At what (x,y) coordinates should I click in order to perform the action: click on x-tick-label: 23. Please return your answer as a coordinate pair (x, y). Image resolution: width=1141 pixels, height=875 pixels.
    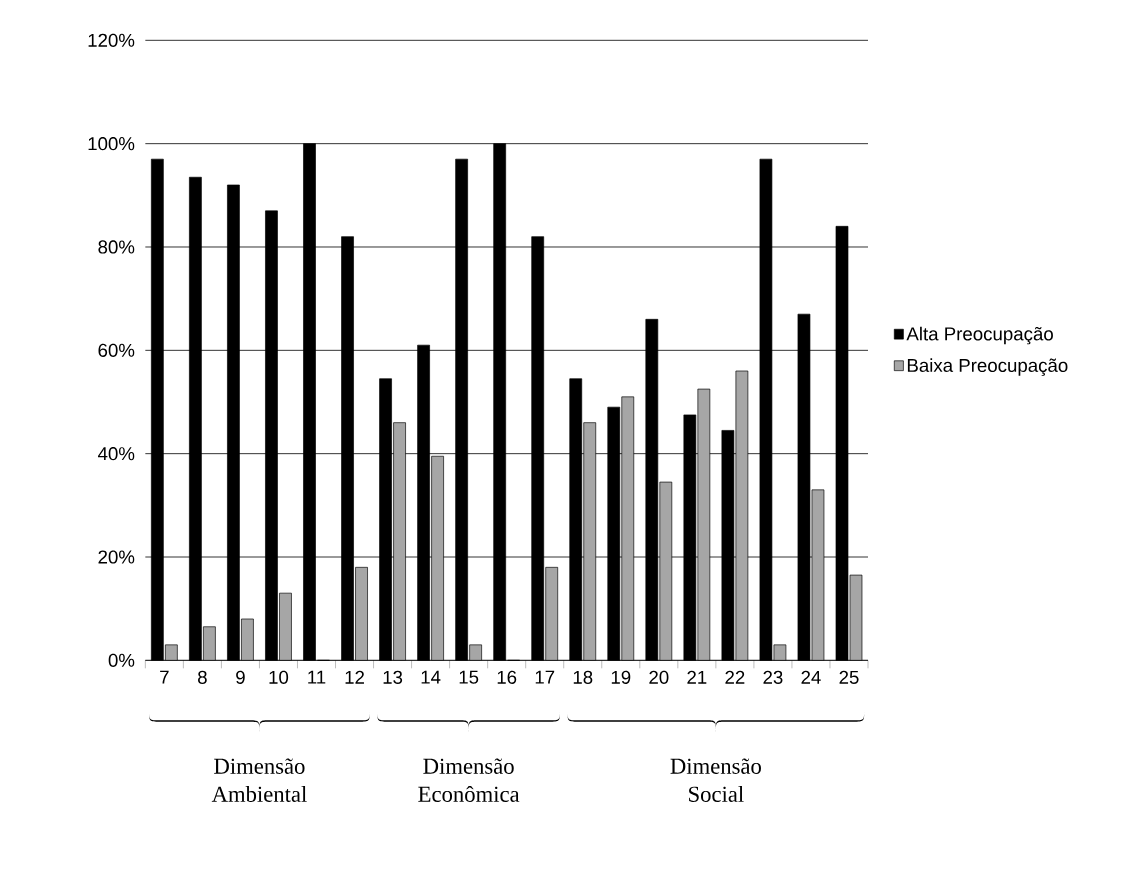
    Looking at the image, I should click on (773, 677).